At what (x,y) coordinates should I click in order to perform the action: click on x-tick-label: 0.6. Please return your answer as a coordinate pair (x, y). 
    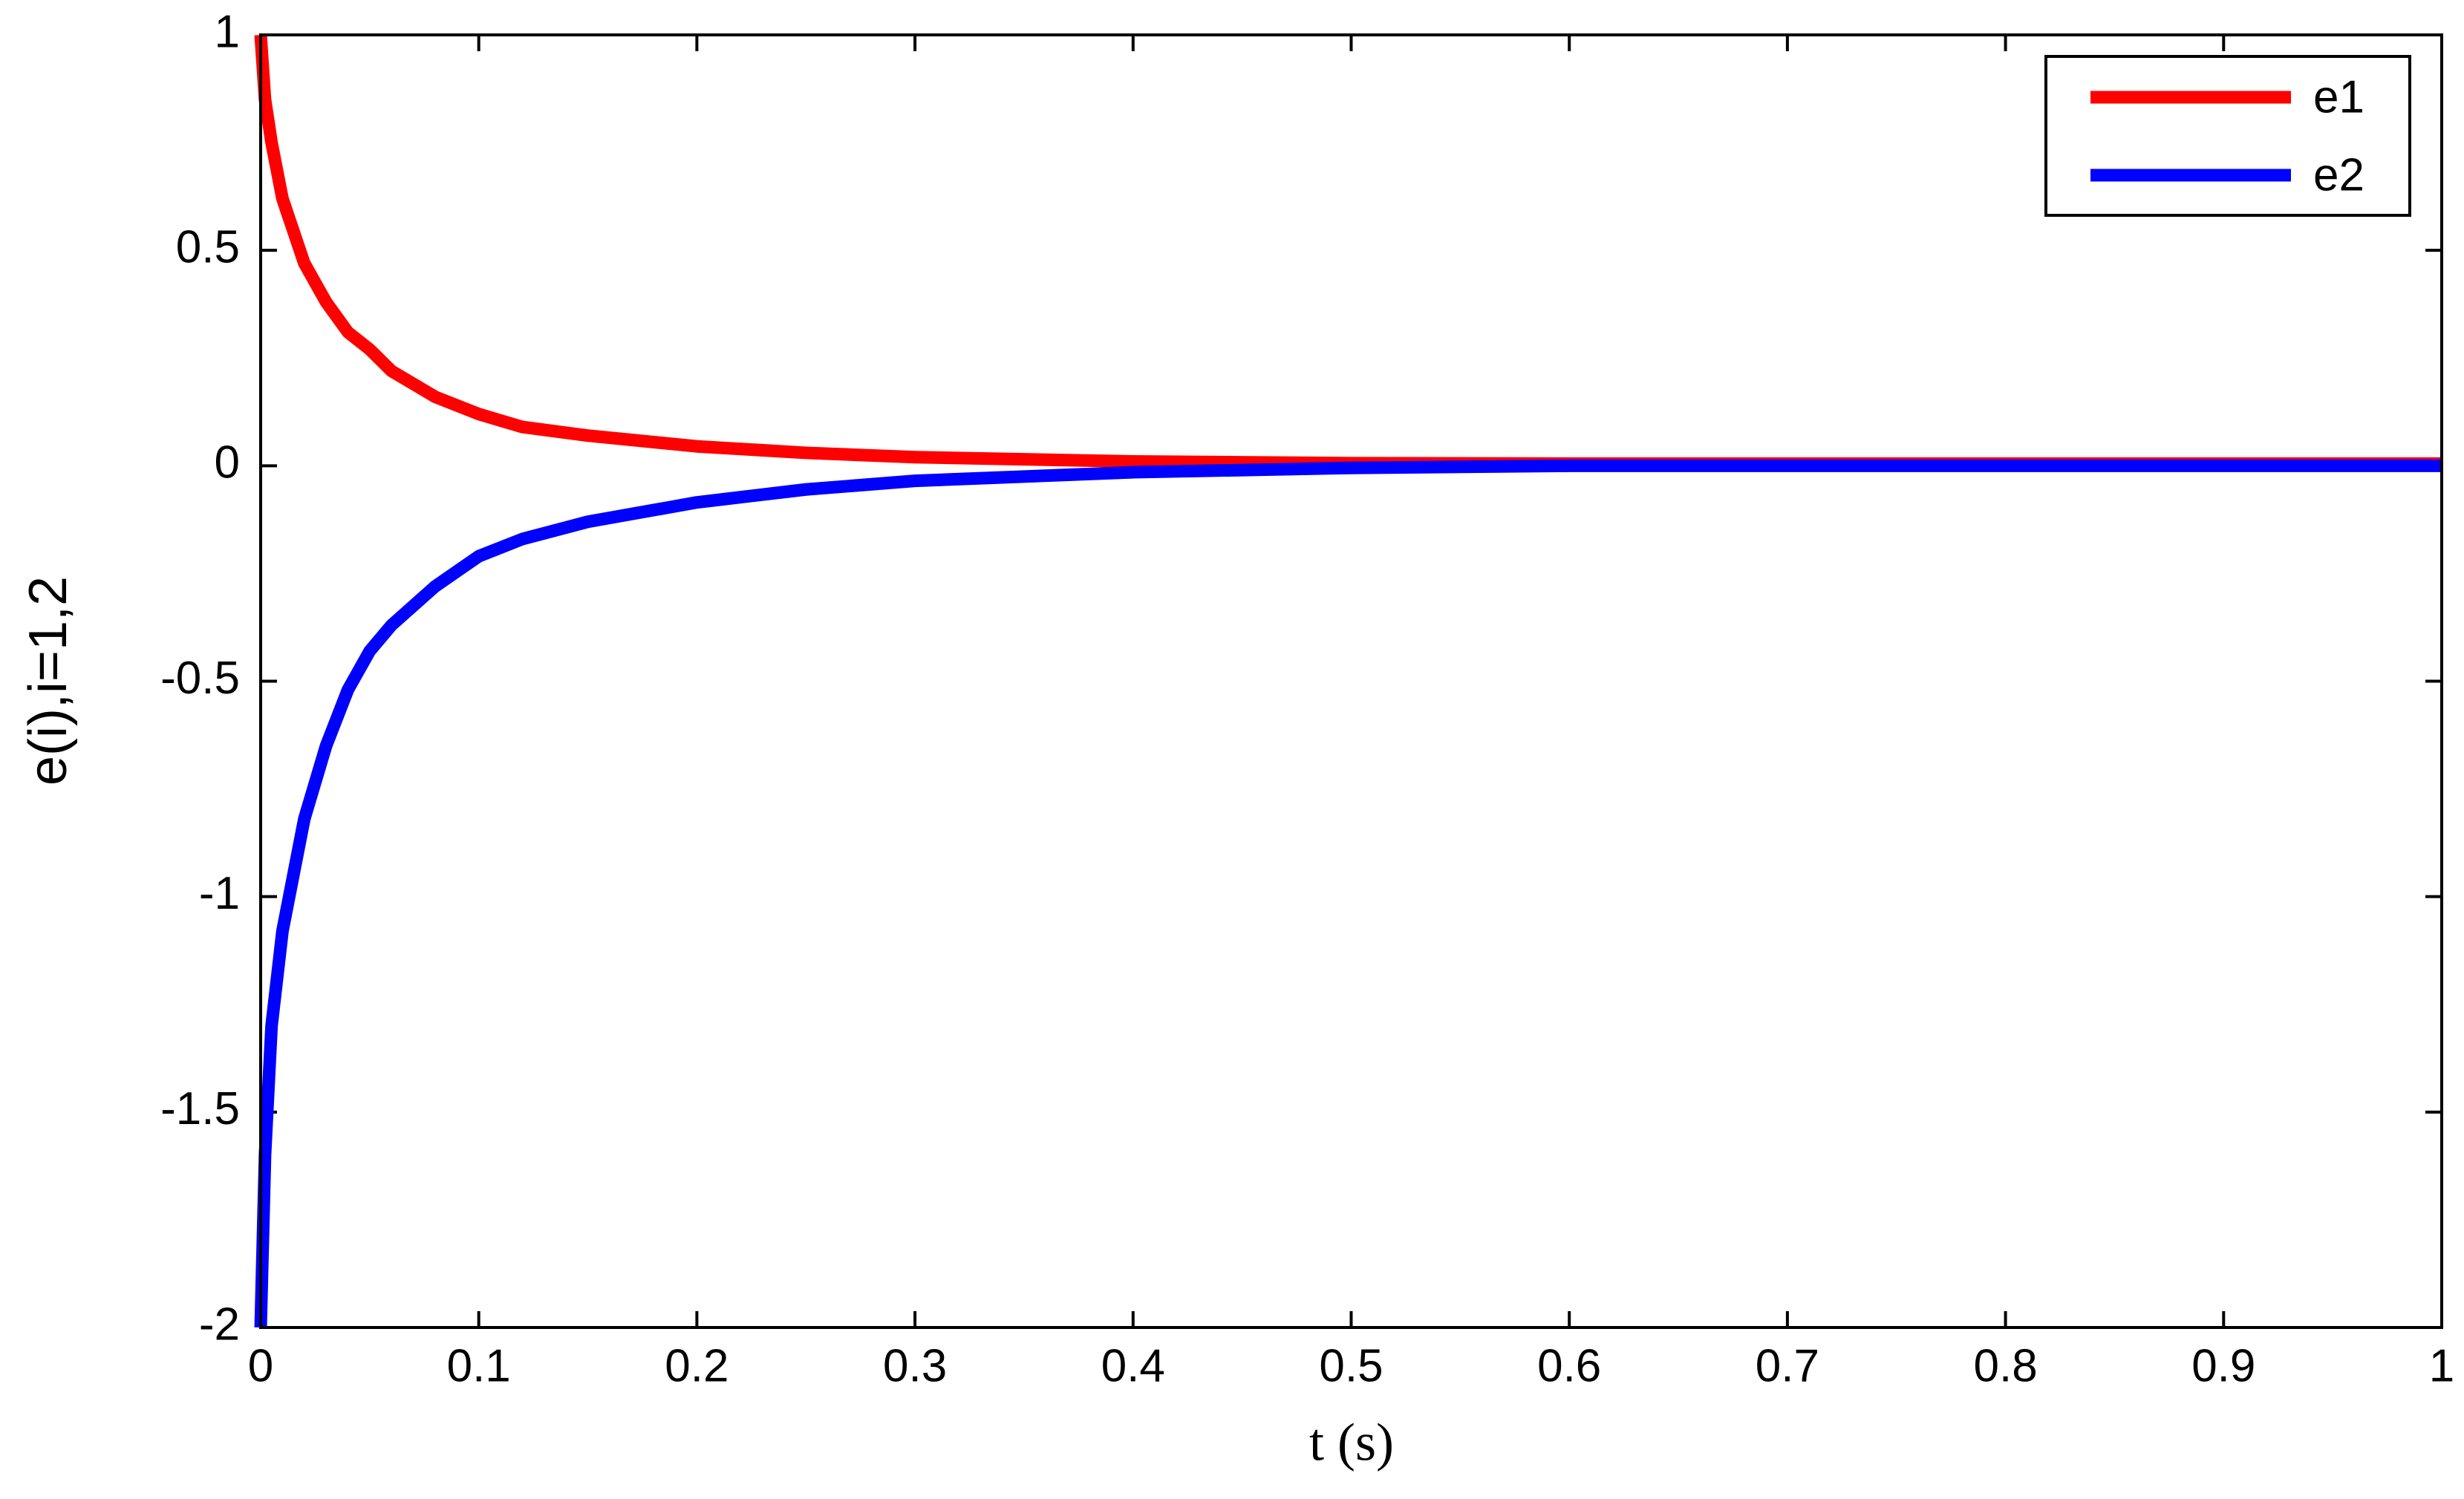
    Looking at the image, I should click on (1569, 1365).